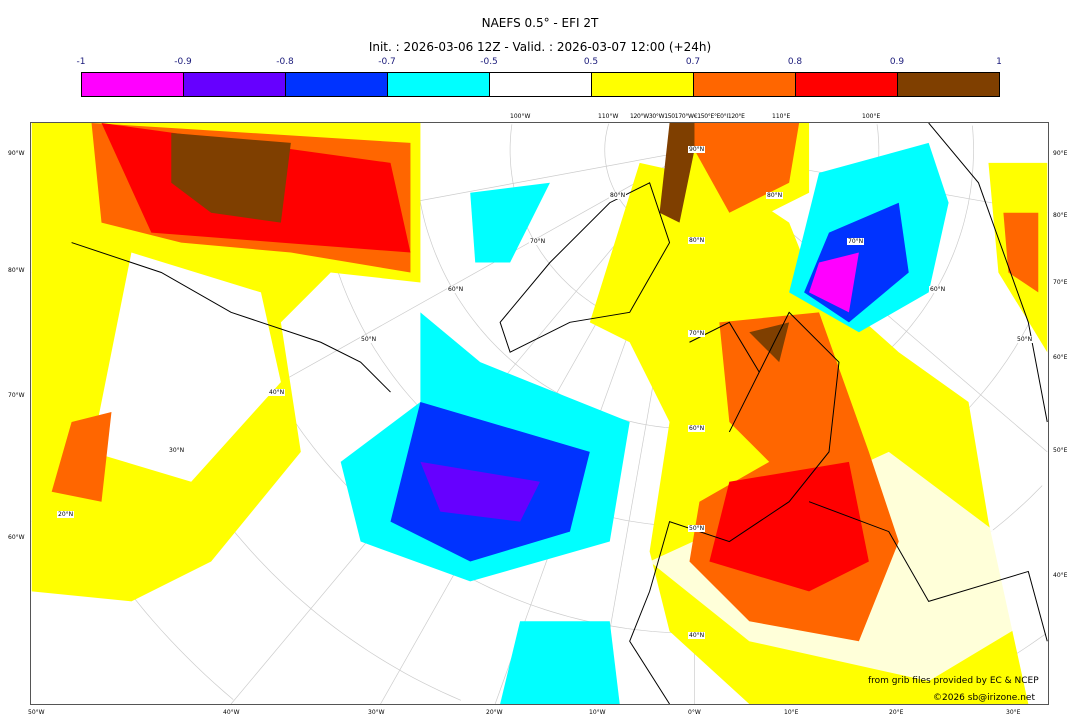 This screenshot has height=718, width=1080. What do you see at coordinates (999, 62) in the screenshot?
I see `colorbar-tick: 1` at bounding box center [999, 62].